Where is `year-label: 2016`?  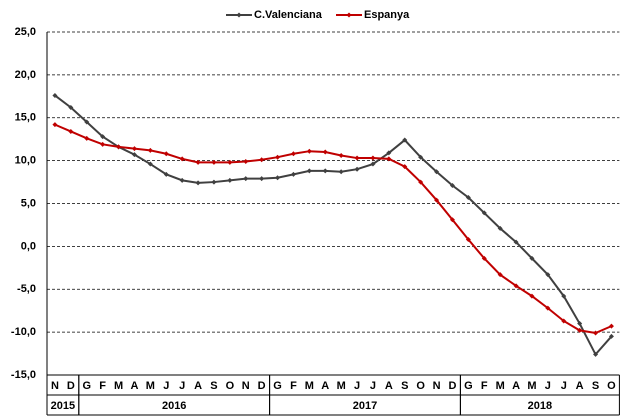 year-label: 2016 is located at coordinates (174, 406).